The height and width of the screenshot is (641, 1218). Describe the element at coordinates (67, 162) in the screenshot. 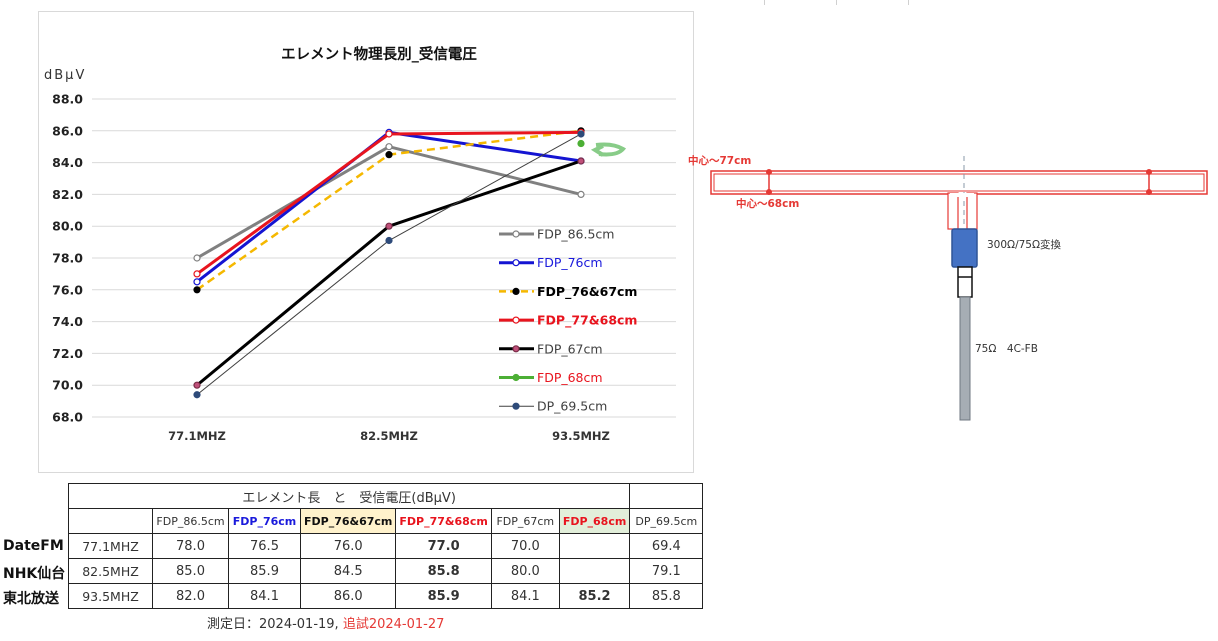

I see `y-tick-label: 84.0` at that location.